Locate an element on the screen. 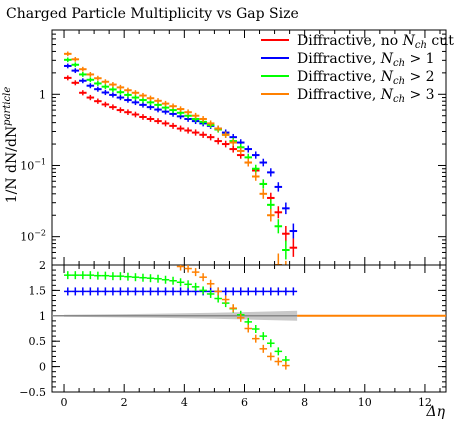 The image size is (461, 422). y-tick-label: 10⁻² is located at coordinates (33, 236).